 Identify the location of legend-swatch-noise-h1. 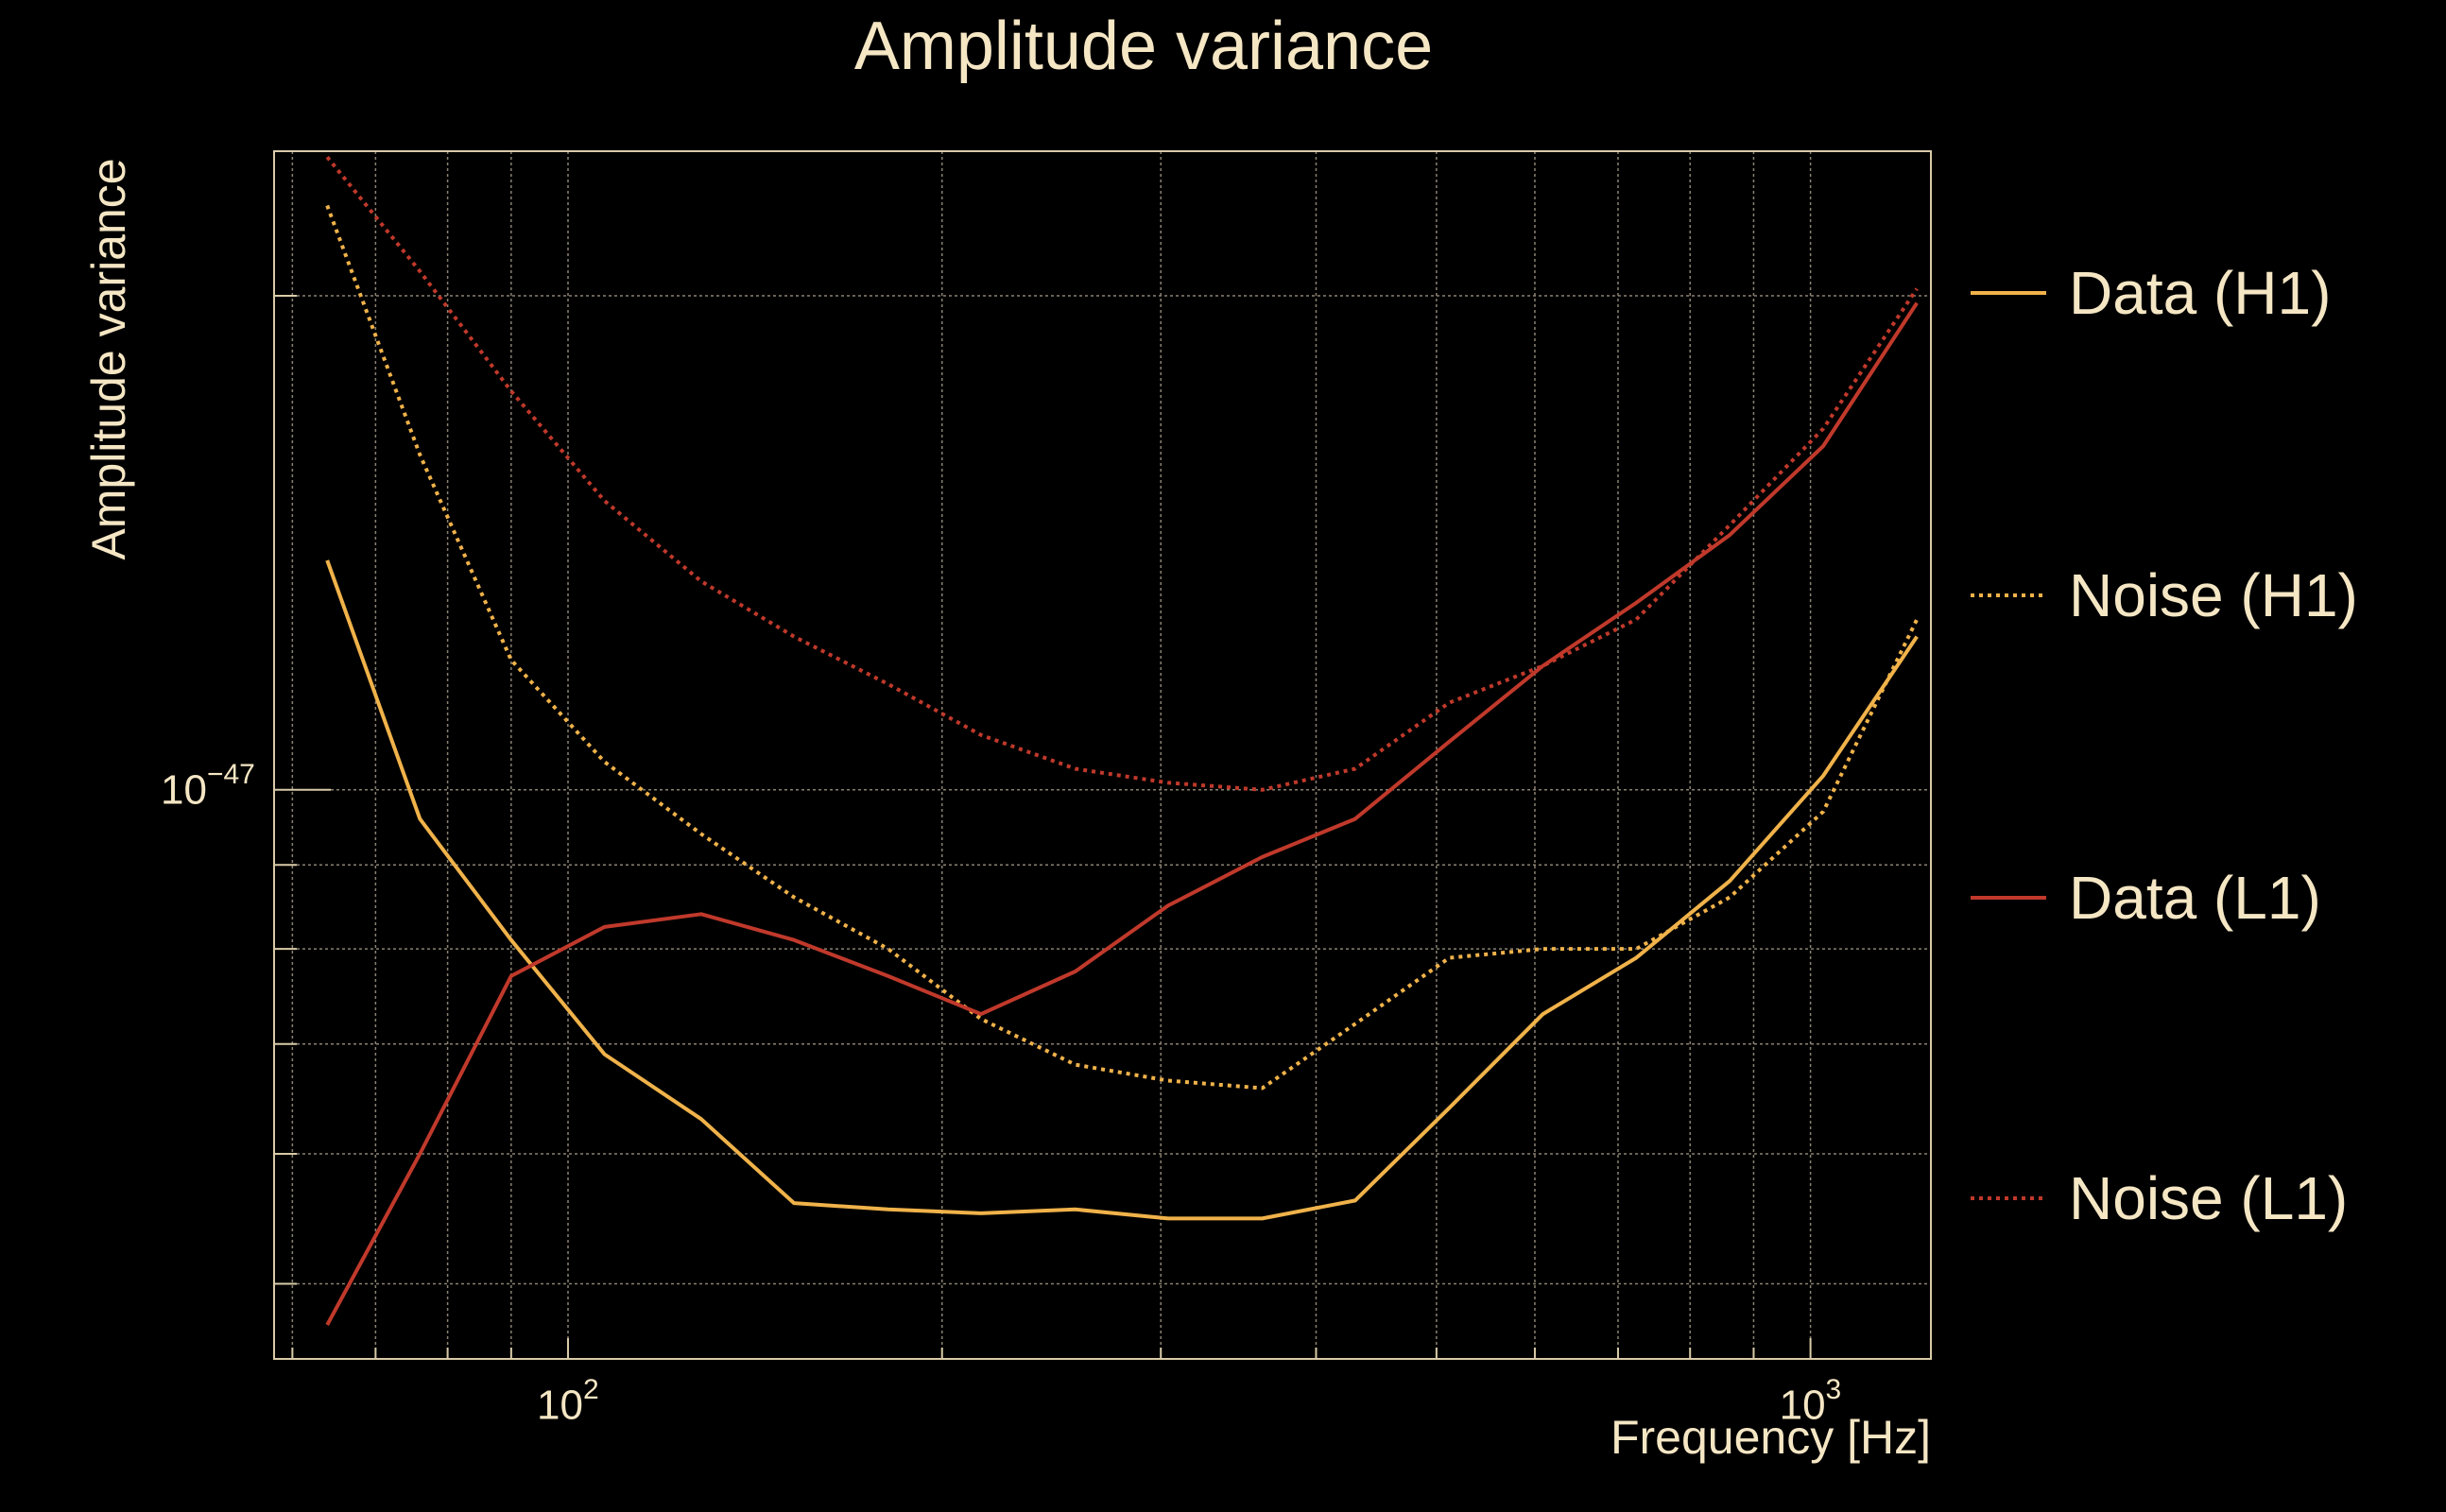
(2008, 595).